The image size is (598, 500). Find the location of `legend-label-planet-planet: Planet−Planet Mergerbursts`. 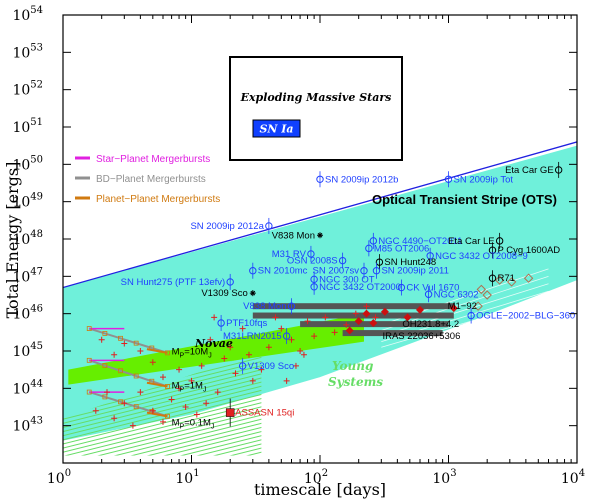

legend-label-planet-planet: Planet−Planet Mergerbursts is located at coordinates (158, 199).